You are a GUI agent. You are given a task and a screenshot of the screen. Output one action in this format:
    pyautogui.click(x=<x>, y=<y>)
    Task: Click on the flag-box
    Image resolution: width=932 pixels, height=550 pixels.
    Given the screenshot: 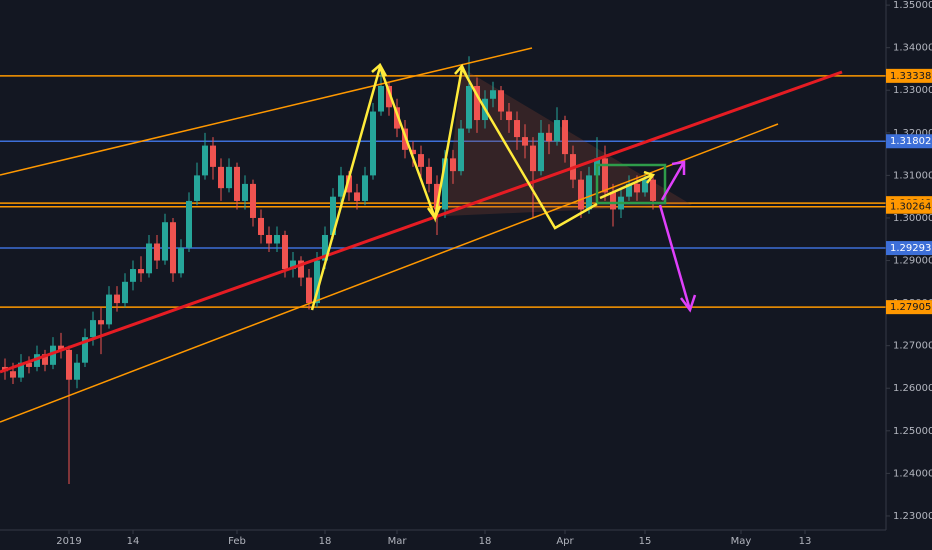 What is the action you would take?
    pyautogui.click(x=631, y=184)
    